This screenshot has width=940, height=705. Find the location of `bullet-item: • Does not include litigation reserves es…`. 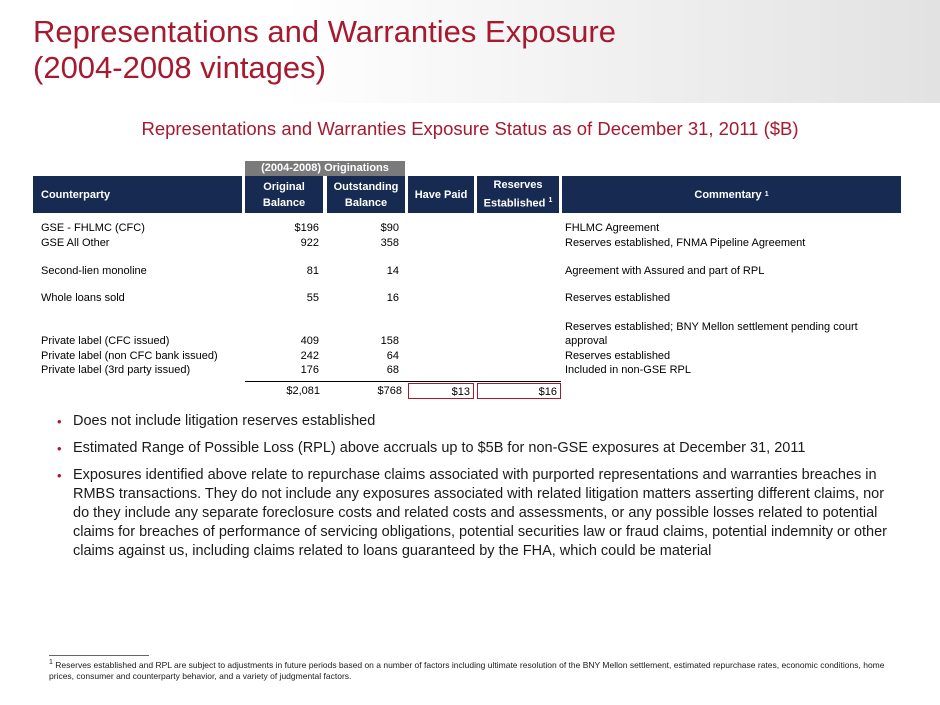

bullet-item: • Does not include litigation reserves es… is located at coordinates (472, 421).